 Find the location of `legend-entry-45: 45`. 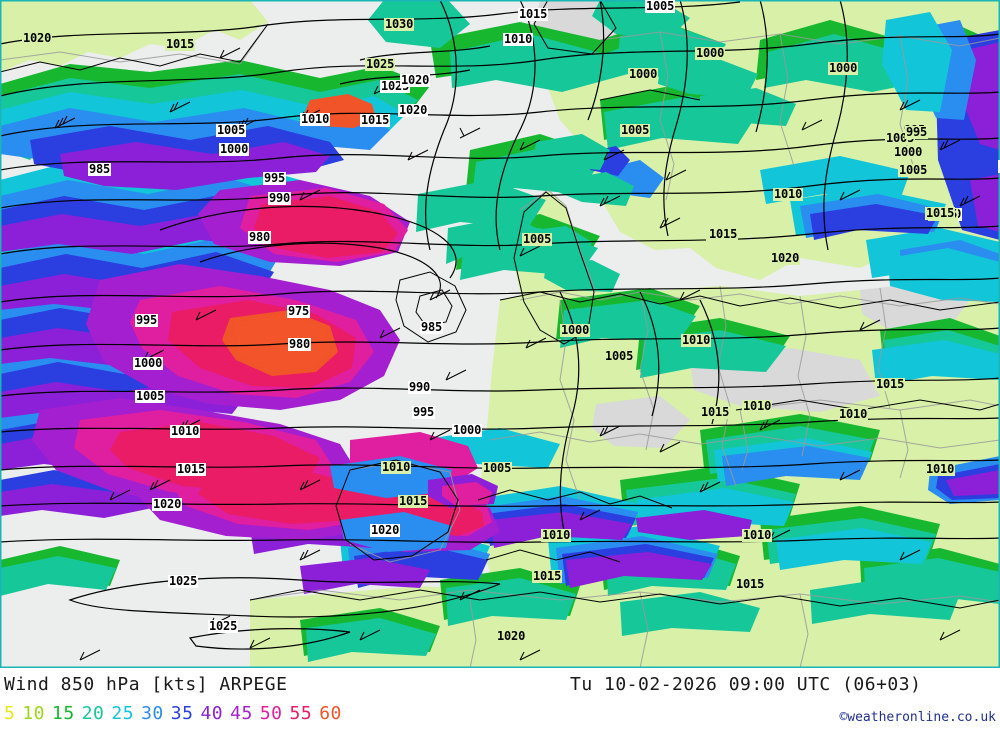

legend-entry-45: 45 is located at coordinates (241, 713).